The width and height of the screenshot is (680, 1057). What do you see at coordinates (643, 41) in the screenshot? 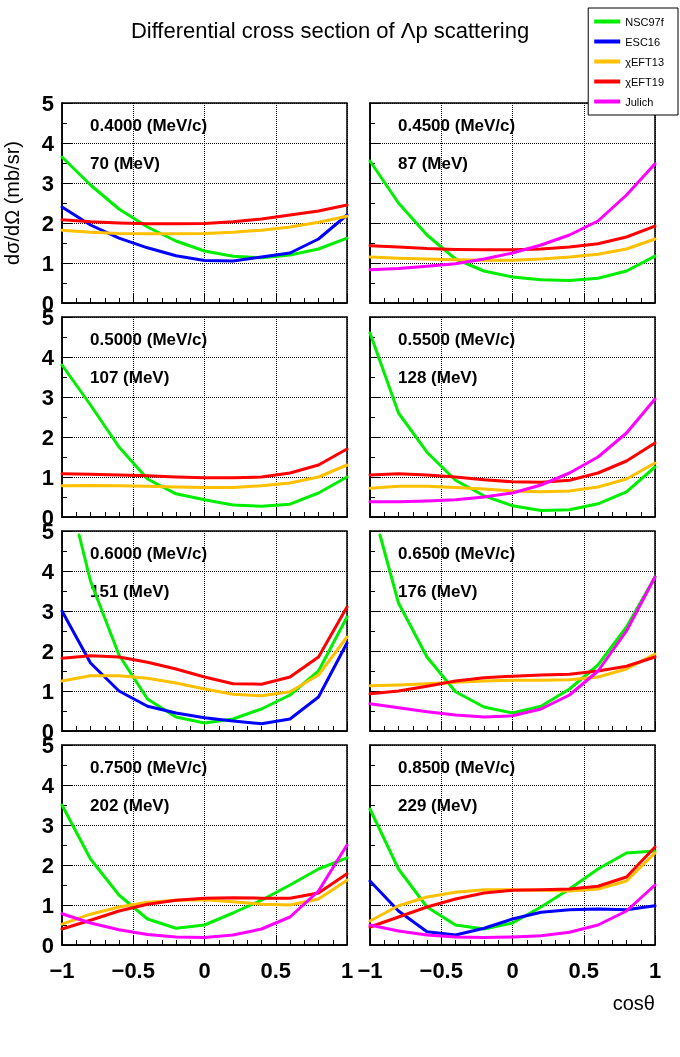
I see `legend-label: ESC16` at bounding box center [643, 41].